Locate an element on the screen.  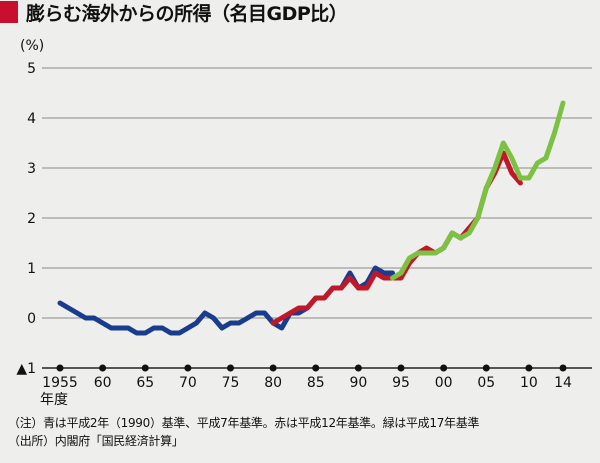
y-axis-label: (%) is located at coordinates (32, 46).